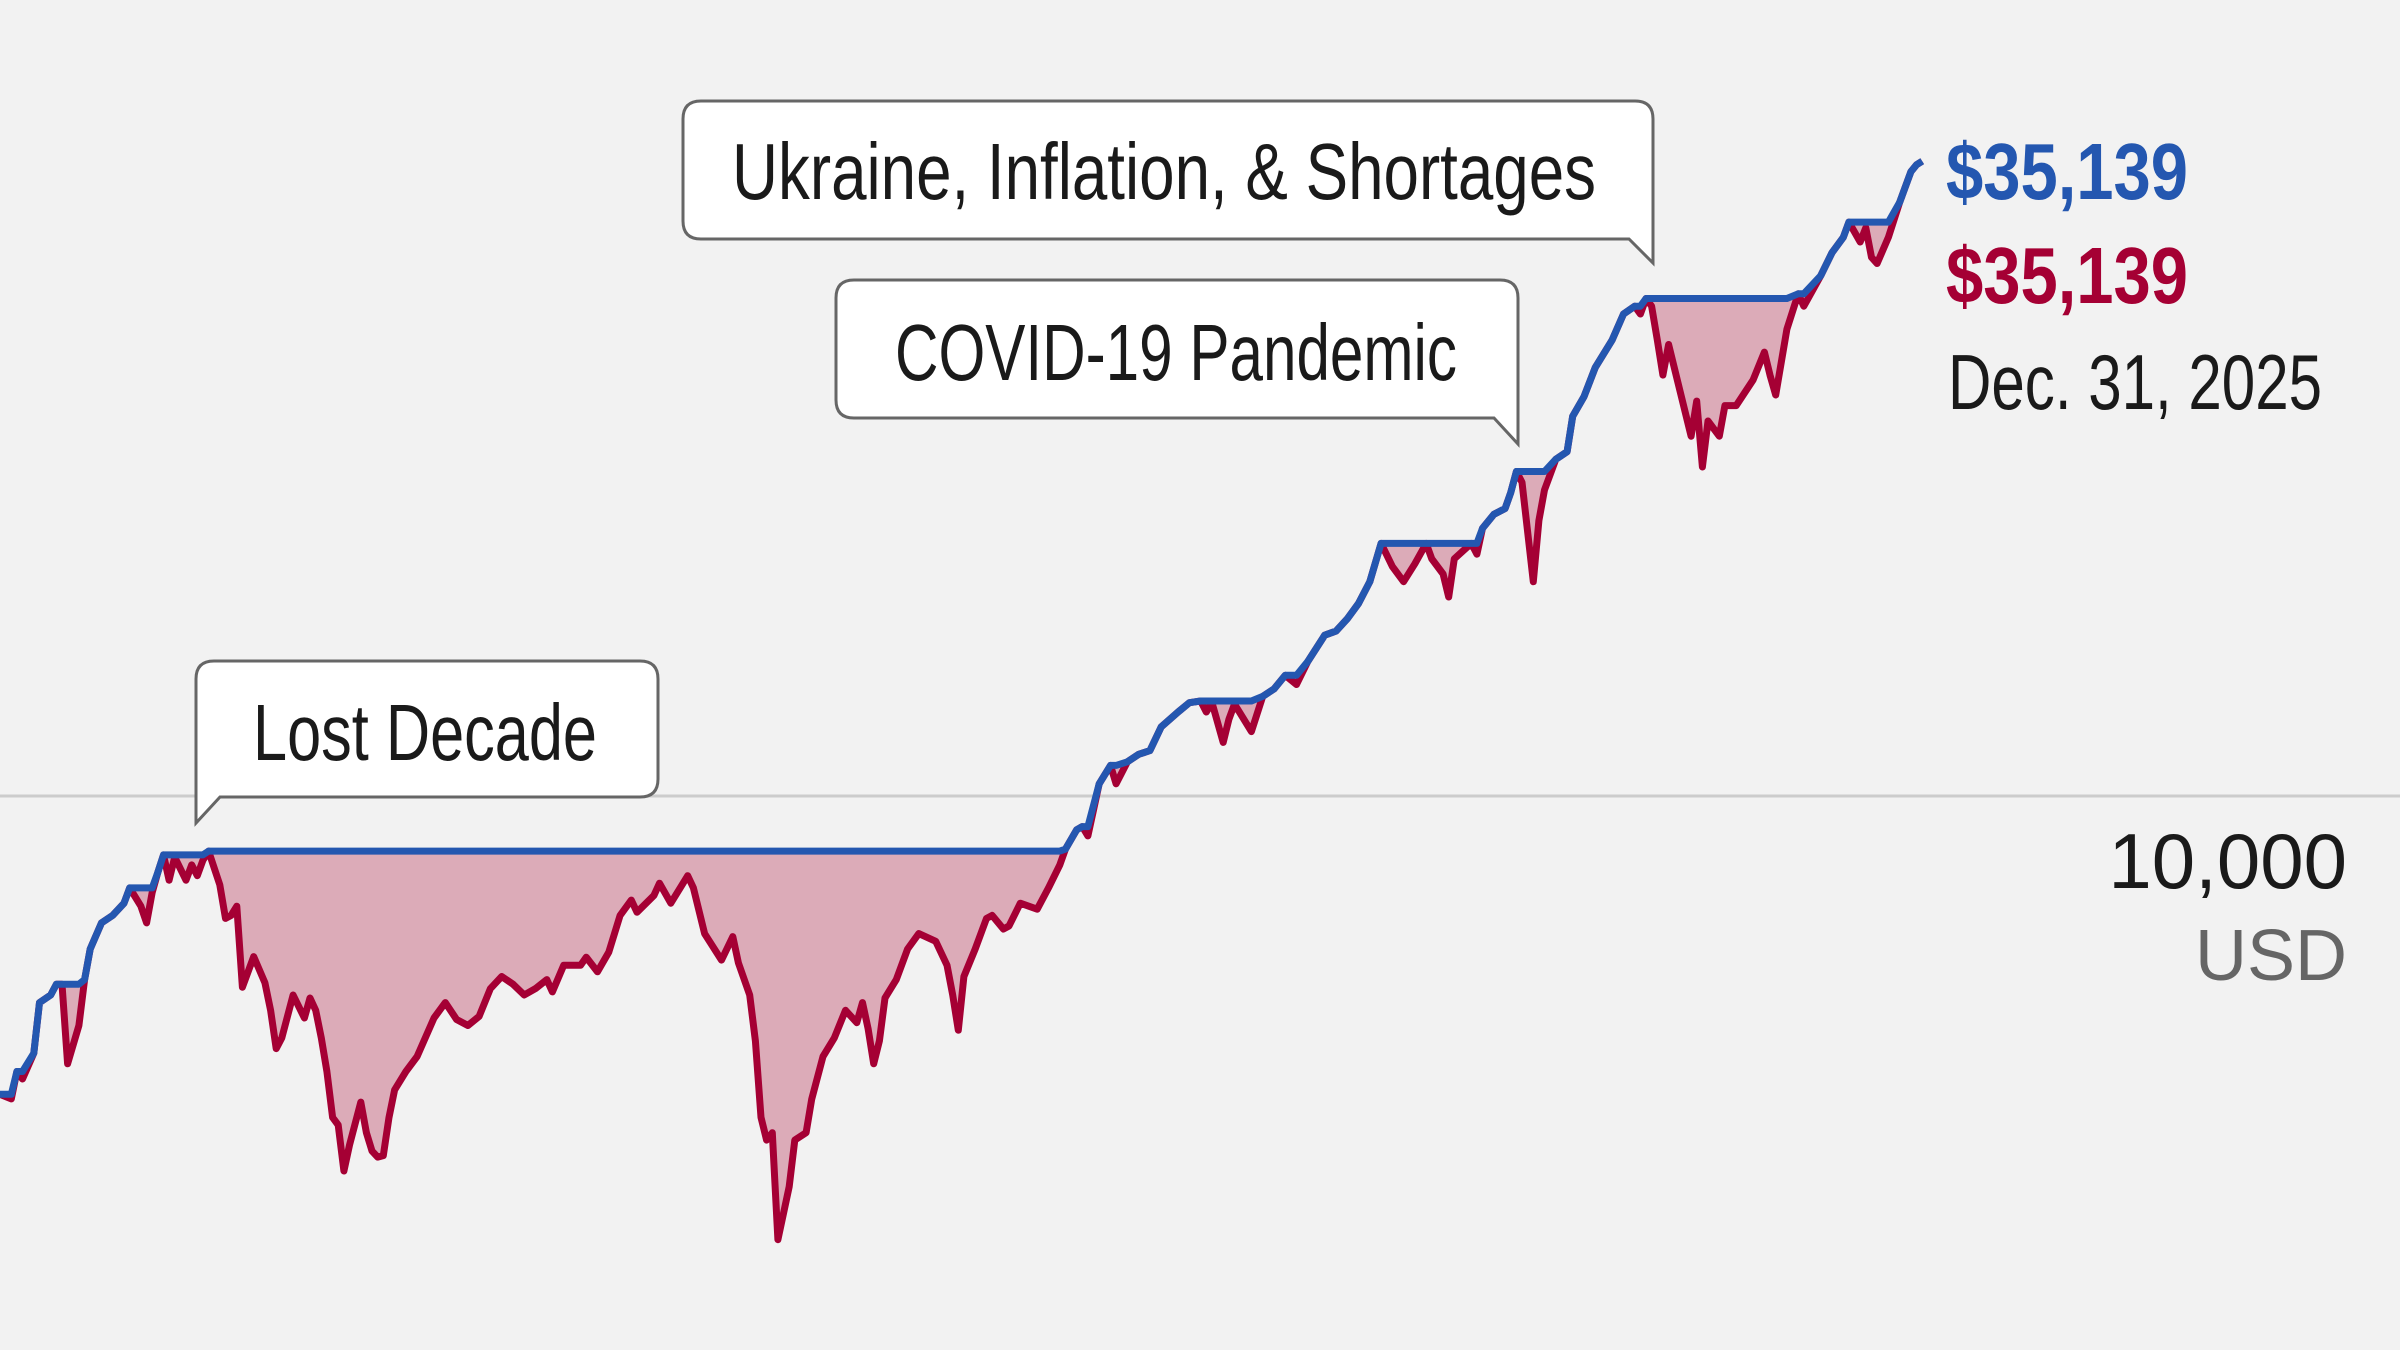 The height and width of the screenshot is (1350, 2400). Describe the element at coordinates (2067, 275) in the screenshot. I see `current-value-label: $35,139` at that location.